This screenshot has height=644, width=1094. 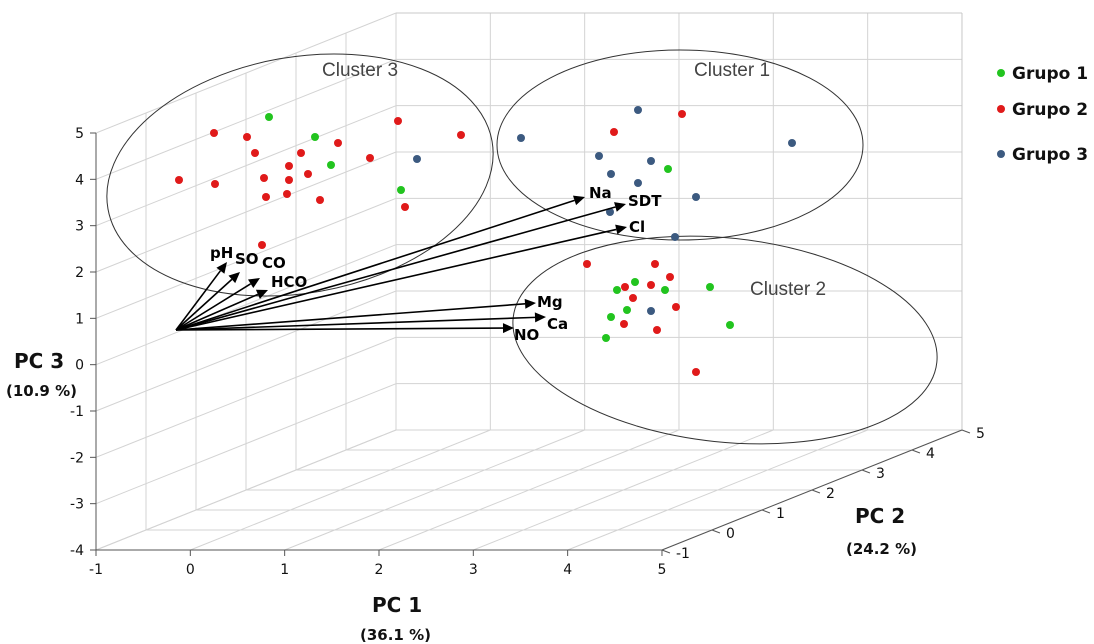 What do you see at coordinates (830, 494) in the screenshot?
I see `y-tick-label: 2` at bounding box center [830, 494].